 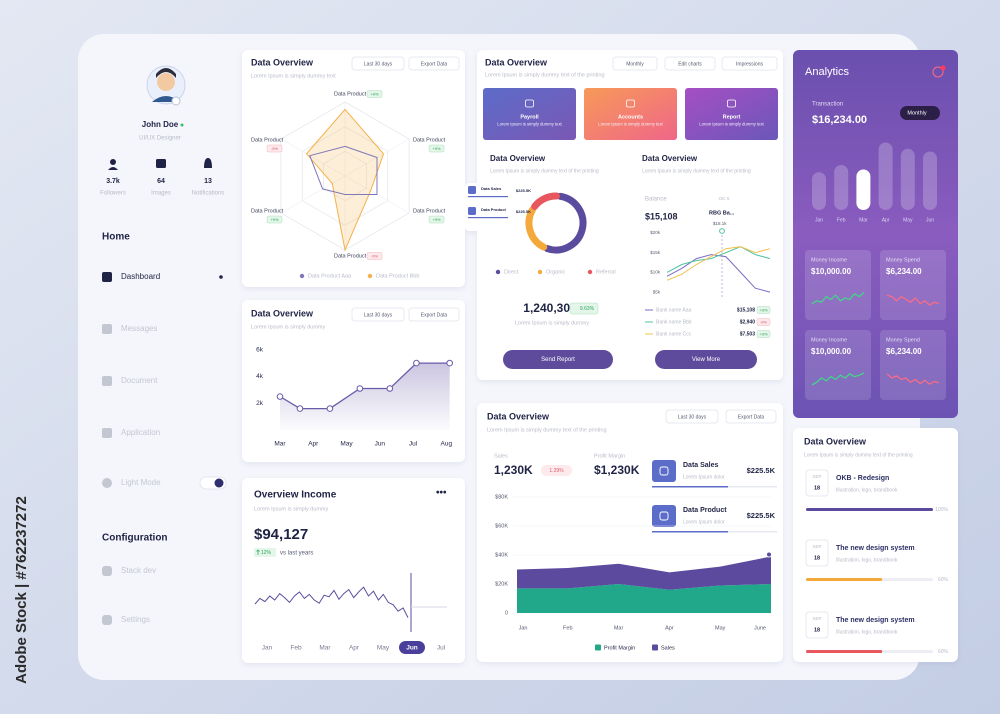 I want to click on card-text: Lorem Ipsum is simply dummy text, so click(x=630, y=124).